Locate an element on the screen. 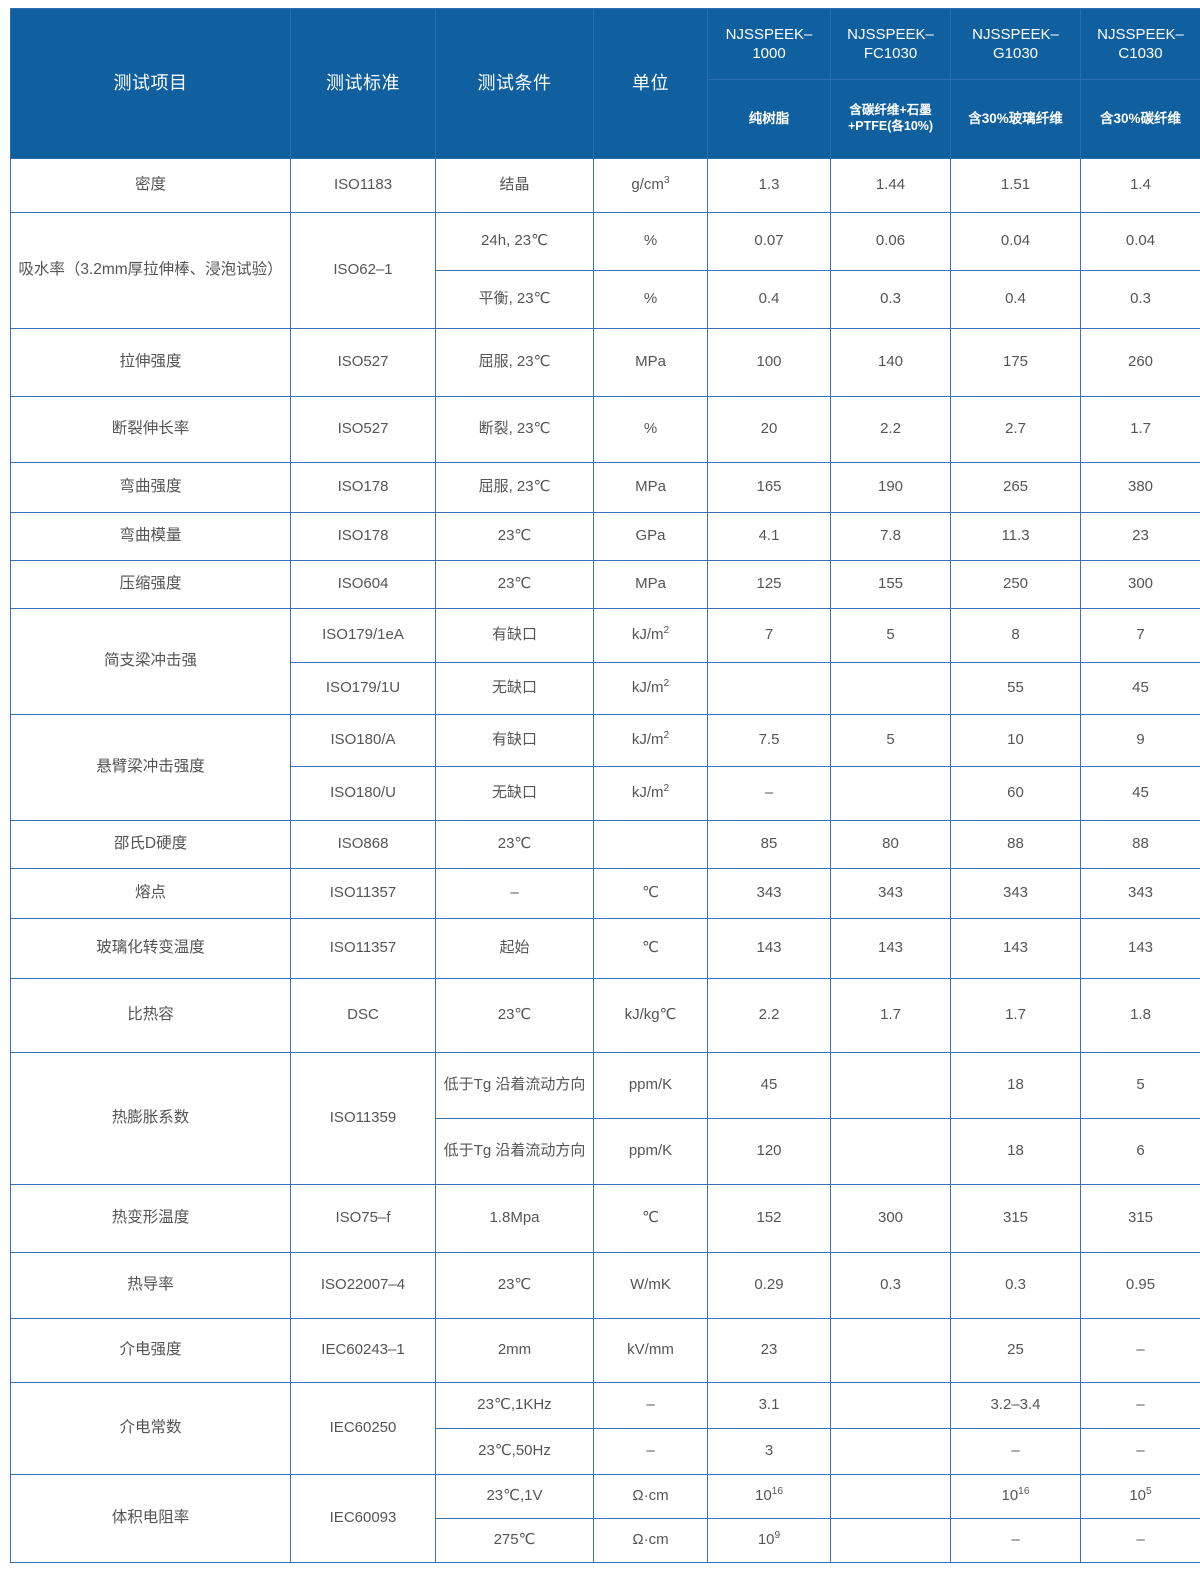 This screenshot has width=1200, height=1572. cell-value-3: 260 is located at coordinates (1140, 362).